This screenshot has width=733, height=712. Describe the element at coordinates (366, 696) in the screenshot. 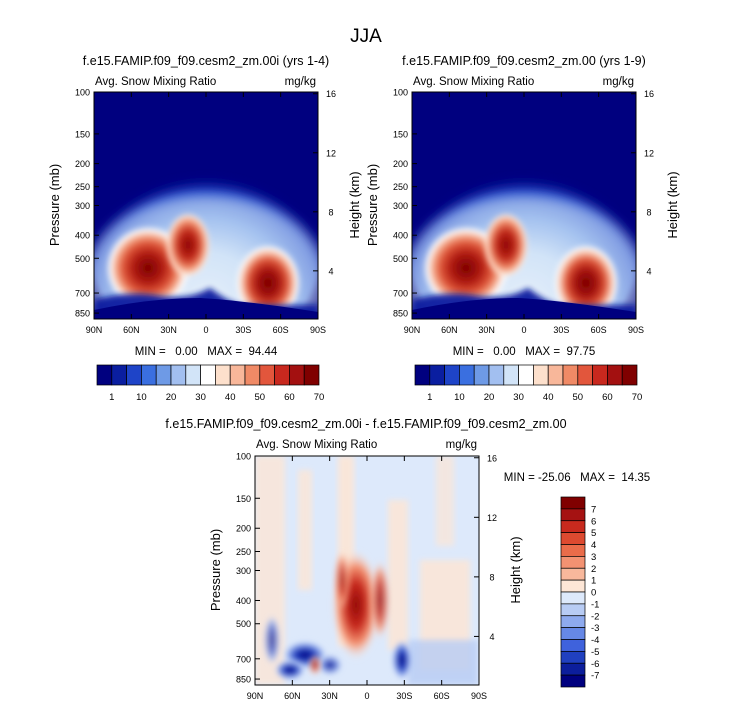

I see `p3-xtick-label: 0` at that location.